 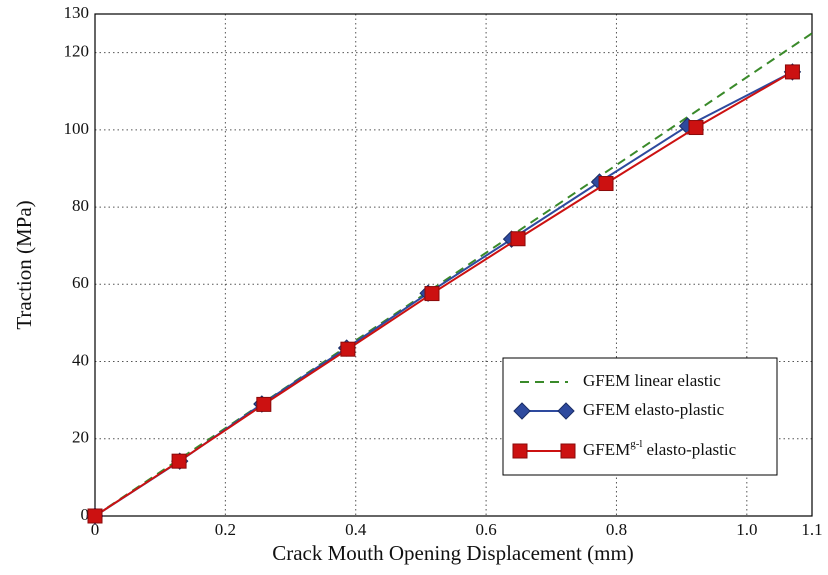 I want to click on legend-label-rest: elasto-plastic, so click(x=691, y=449).